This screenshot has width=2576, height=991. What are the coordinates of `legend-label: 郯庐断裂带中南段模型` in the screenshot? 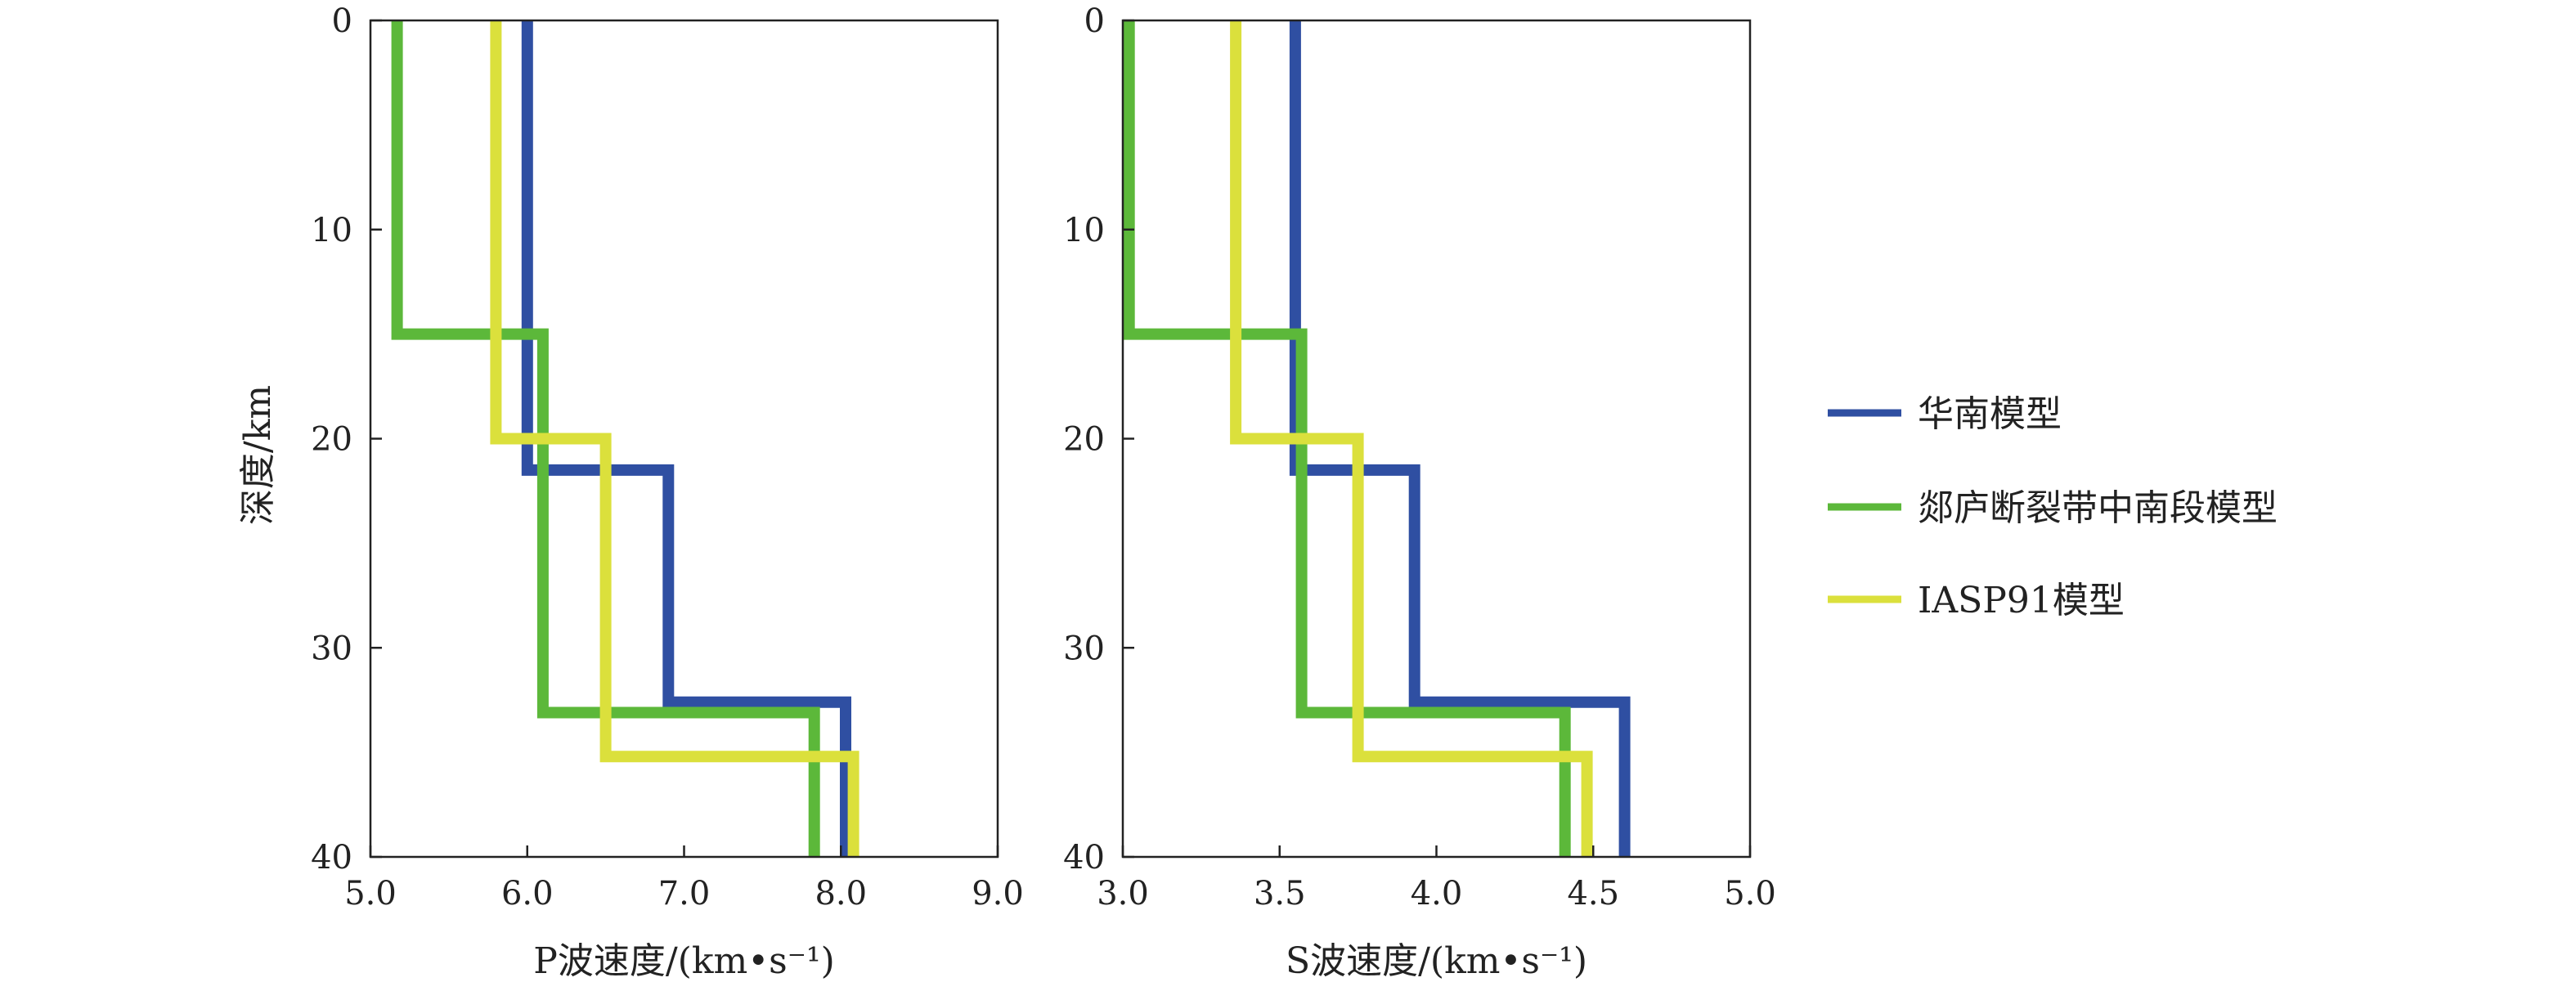 It's located at (2098, 508).